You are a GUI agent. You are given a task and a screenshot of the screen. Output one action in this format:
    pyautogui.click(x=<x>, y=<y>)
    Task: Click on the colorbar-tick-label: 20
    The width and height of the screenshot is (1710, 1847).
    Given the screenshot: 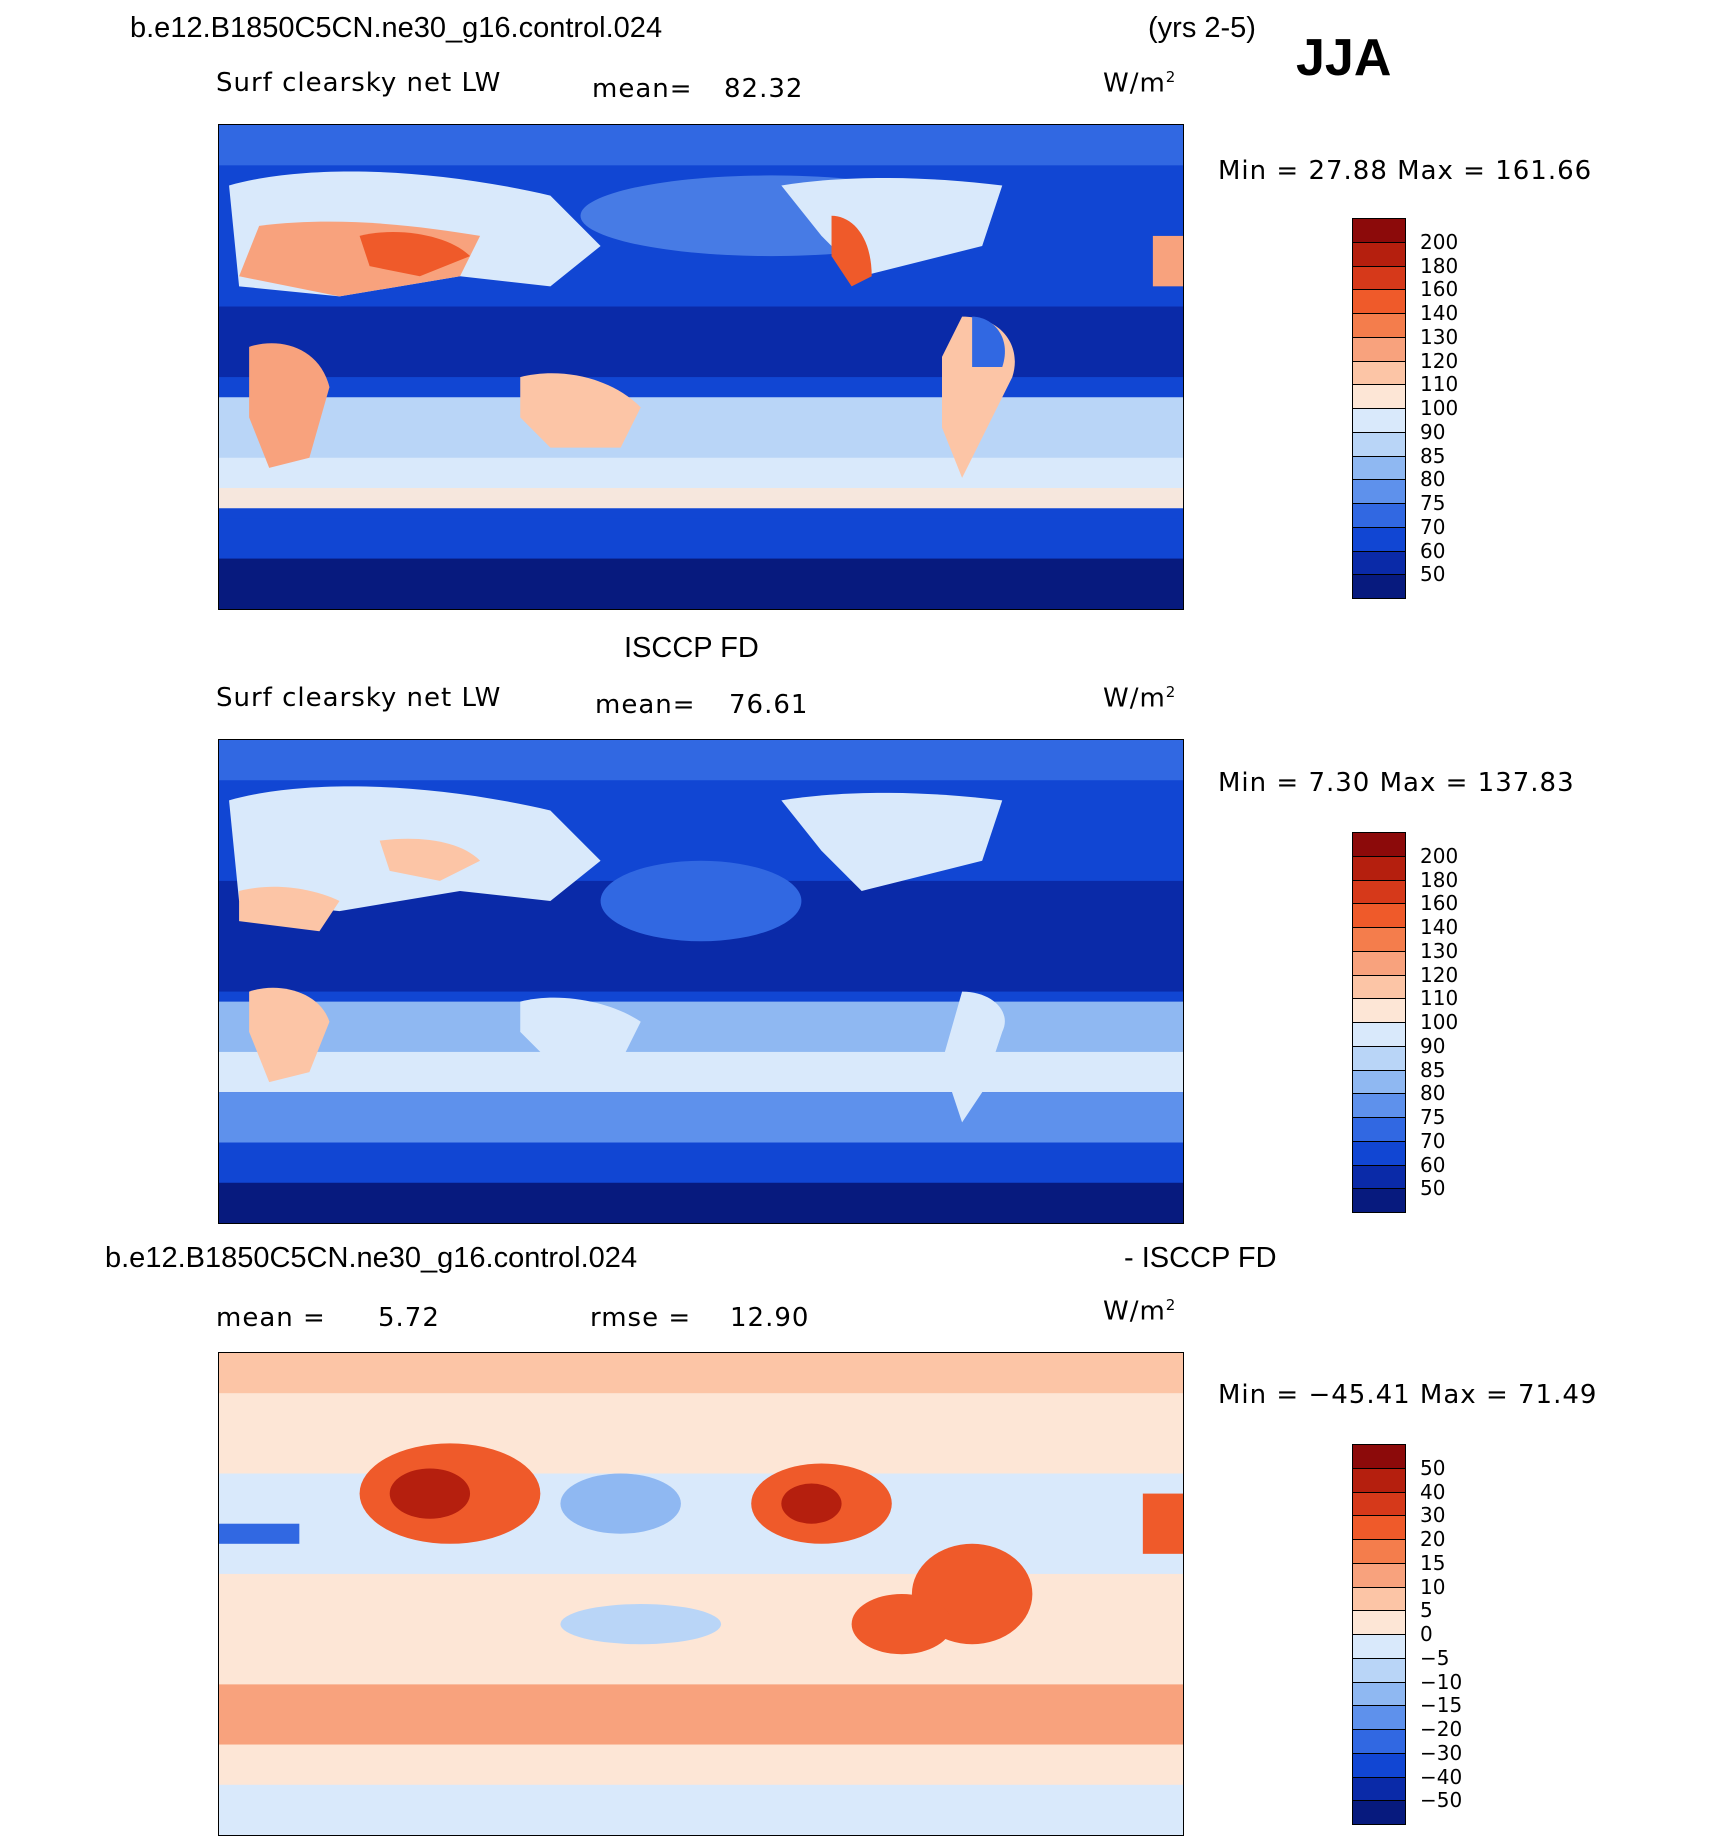 What is the action you would take?
    pyautogui.click(x=1433, y=1539)
    